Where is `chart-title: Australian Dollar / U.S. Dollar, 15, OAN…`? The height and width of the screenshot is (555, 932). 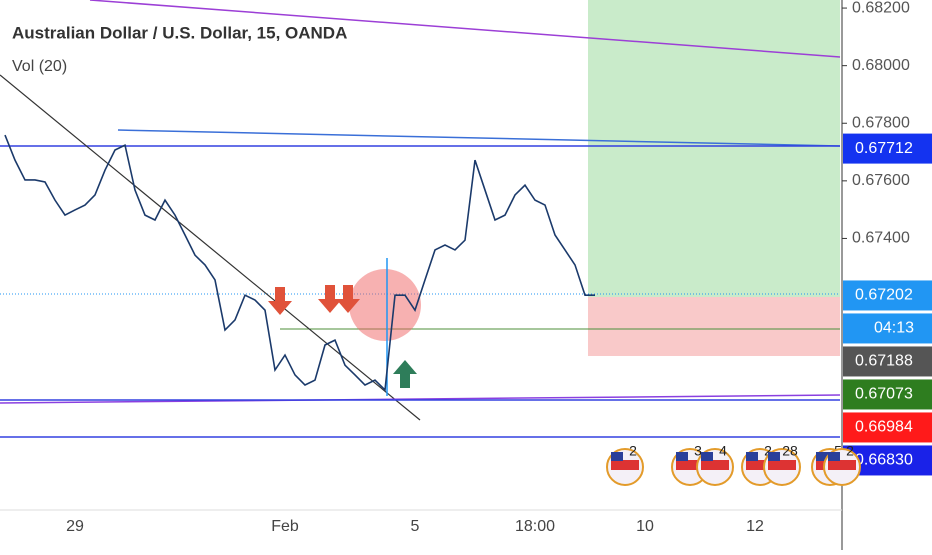 chart-title: Australian Dollar / U.S. Dollar, 15, OAN… is located at coordinates (179, 32).